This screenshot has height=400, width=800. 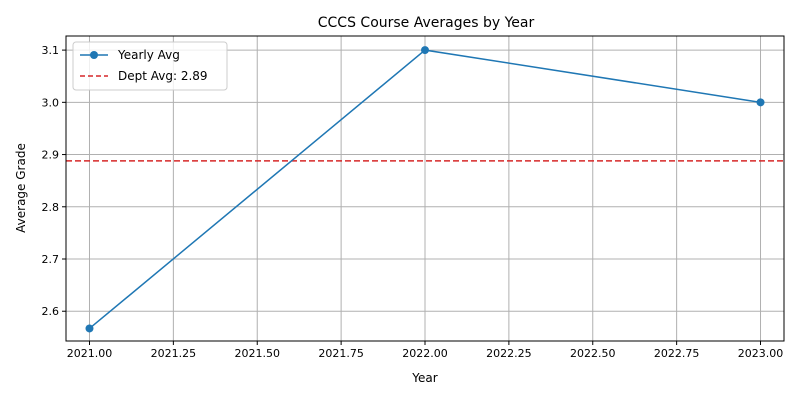 I want to click on x-tick-label: 2022.25, so click(x=509, y=353).